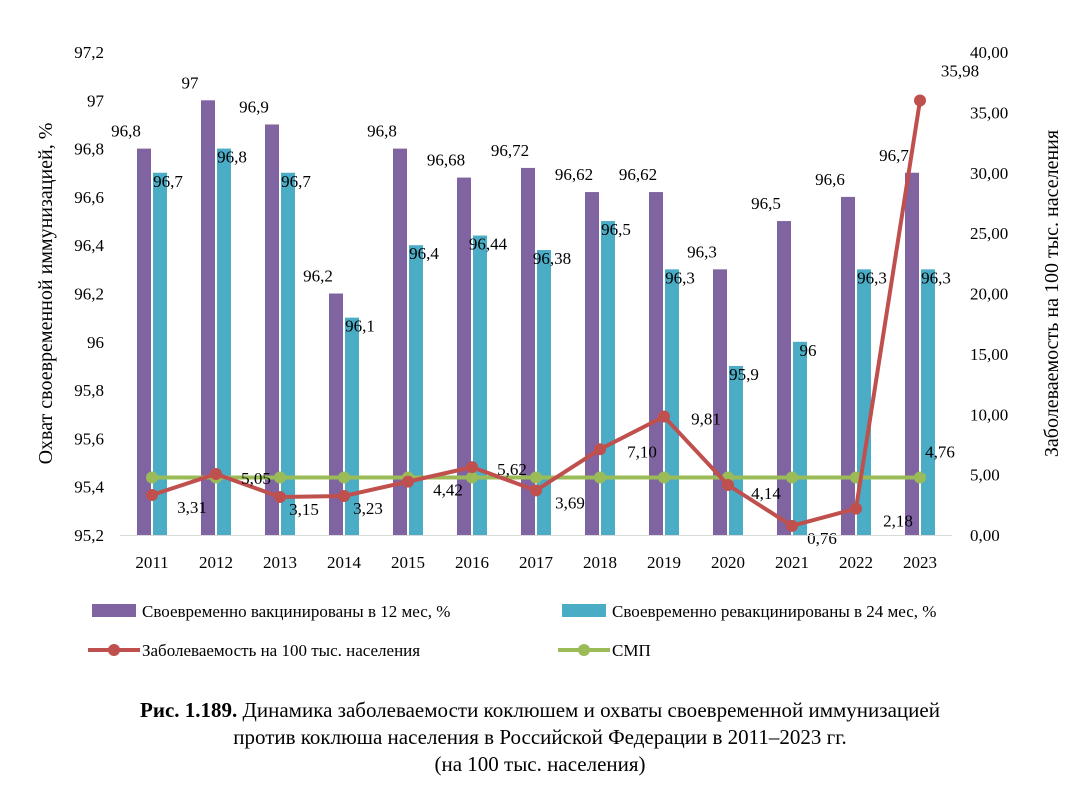  I want to click on y-left-tick-label: 96,8, so click(89, 149).